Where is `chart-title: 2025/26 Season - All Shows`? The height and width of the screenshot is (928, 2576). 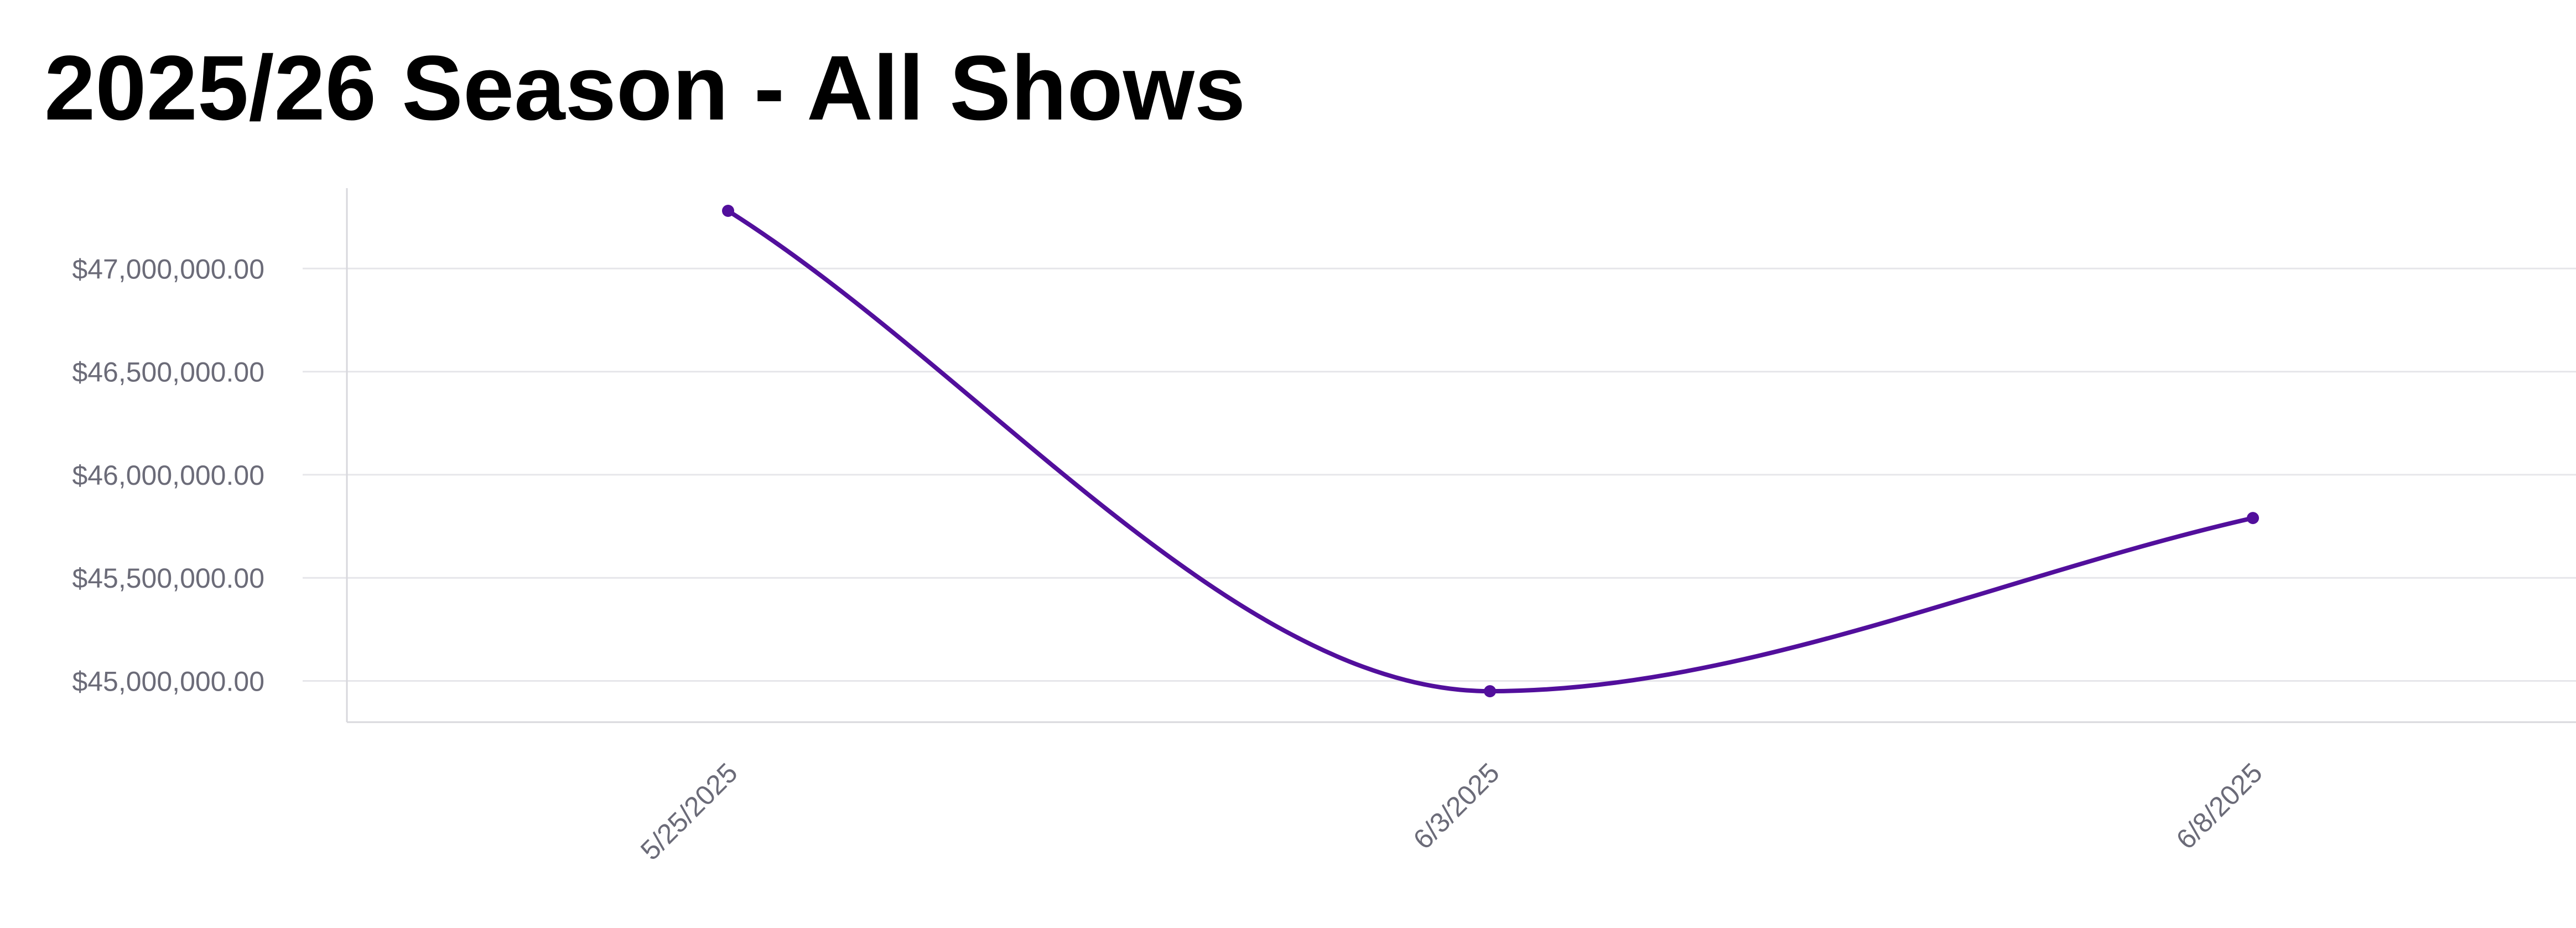
chart-title: 2025/26 Season - All Shows is located at coordinates (645, 88).